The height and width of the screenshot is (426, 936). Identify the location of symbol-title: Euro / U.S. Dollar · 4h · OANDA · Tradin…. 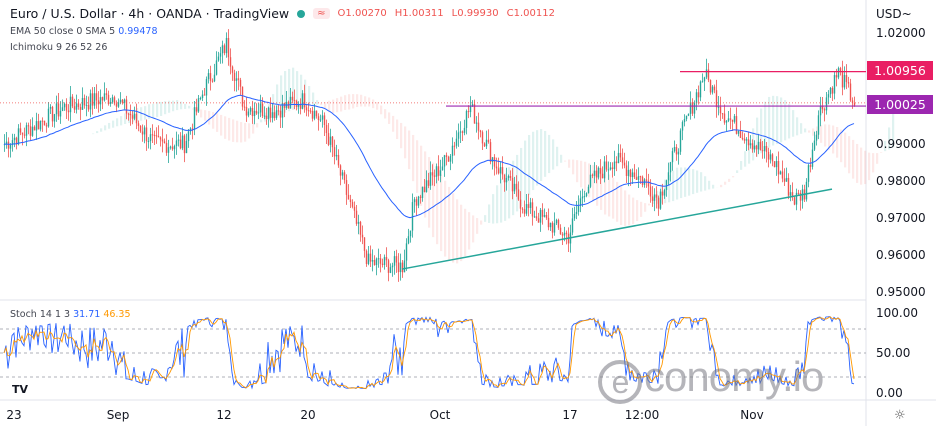
(150, 13).